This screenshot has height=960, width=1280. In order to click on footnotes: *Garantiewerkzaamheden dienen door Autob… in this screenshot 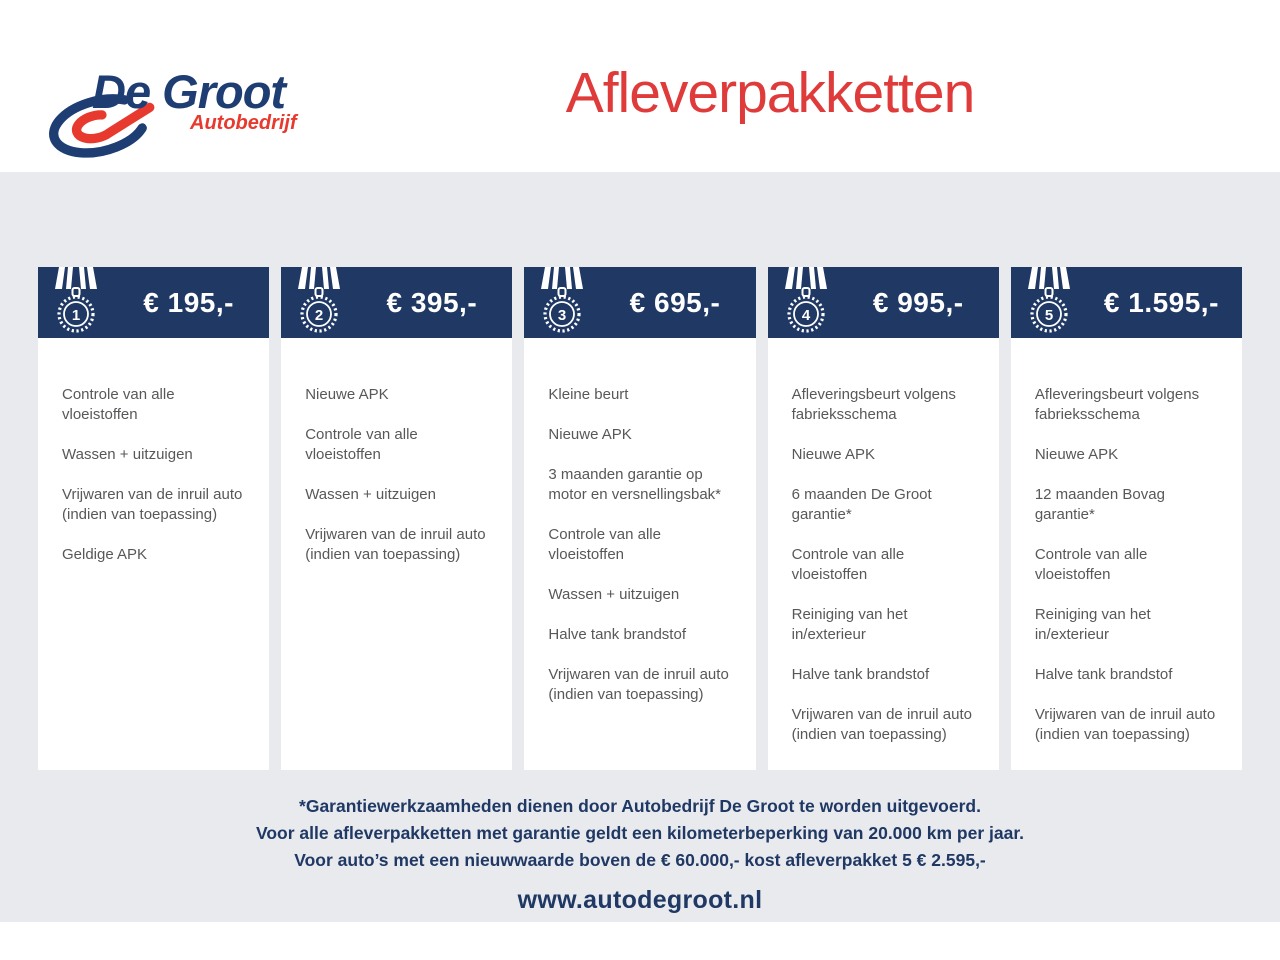, I will do `click(640, 833)`.